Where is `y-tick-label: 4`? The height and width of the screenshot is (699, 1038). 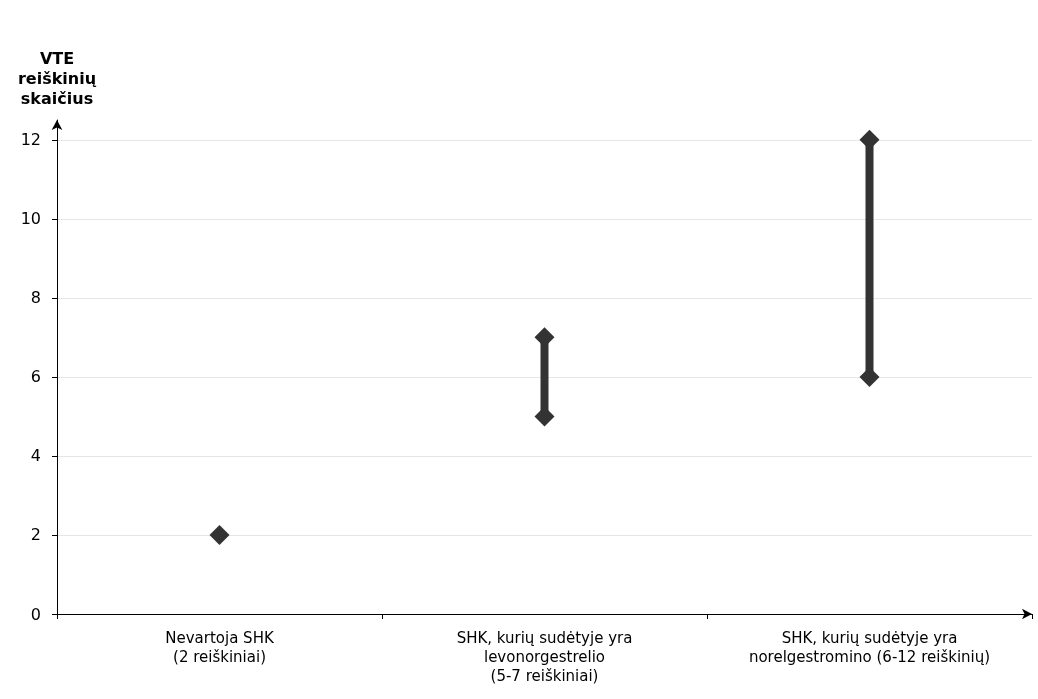
y-tick-label: 4 is located at coordinates (35, 456).